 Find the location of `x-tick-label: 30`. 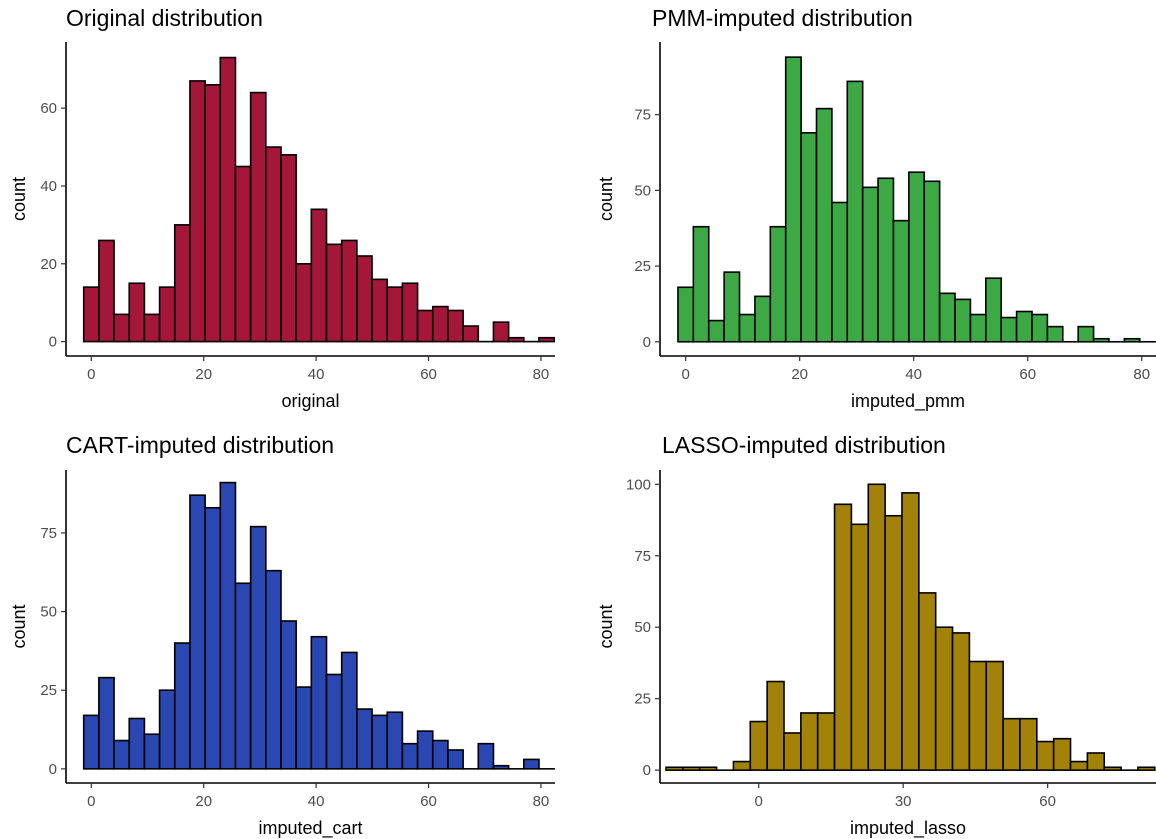

x-tick-label: 30 is located at coordinates (903, 801).